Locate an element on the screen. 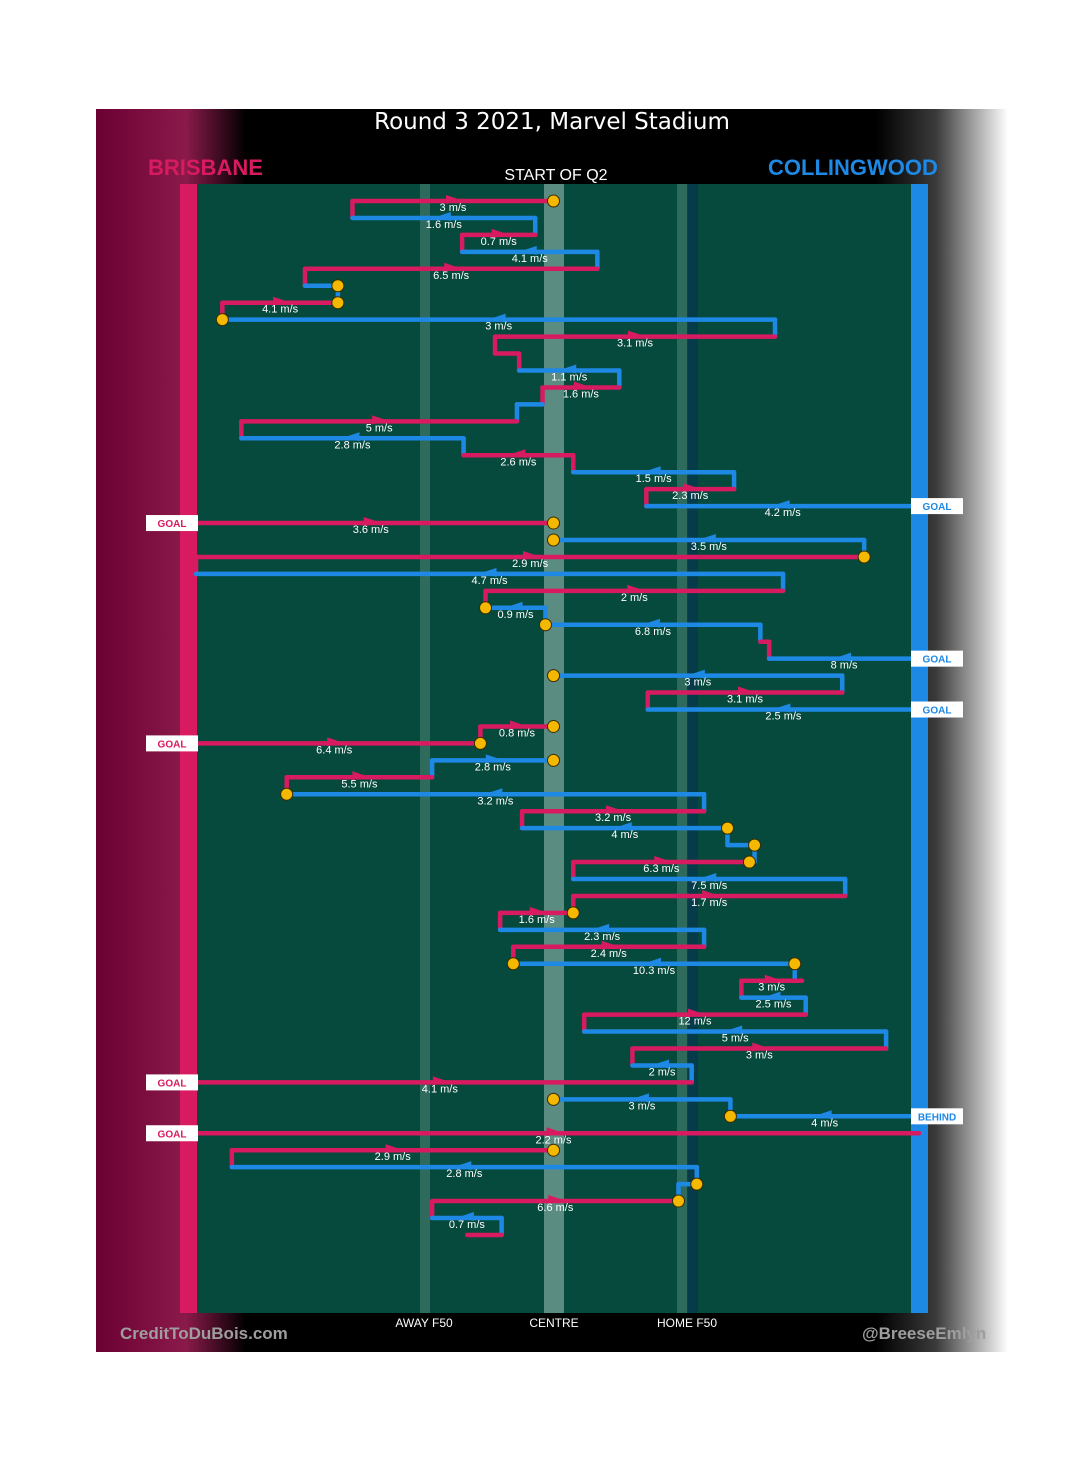 This screenshot has width=1080, height=1475. speed-label: 0.8 m/s is located at coordinates (517, 733).